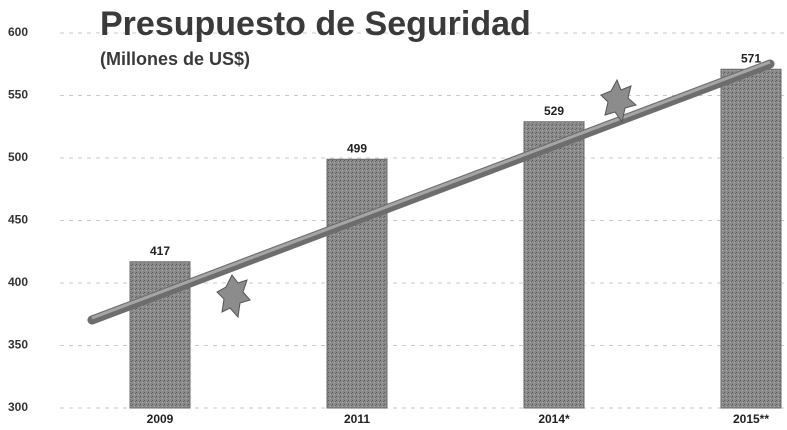 Image resolution: width=787 pixels, height=430 pixels. Describe the element at coordinates (18, 282) in the screenshot. I see `y-tick-label: 400` at that location.